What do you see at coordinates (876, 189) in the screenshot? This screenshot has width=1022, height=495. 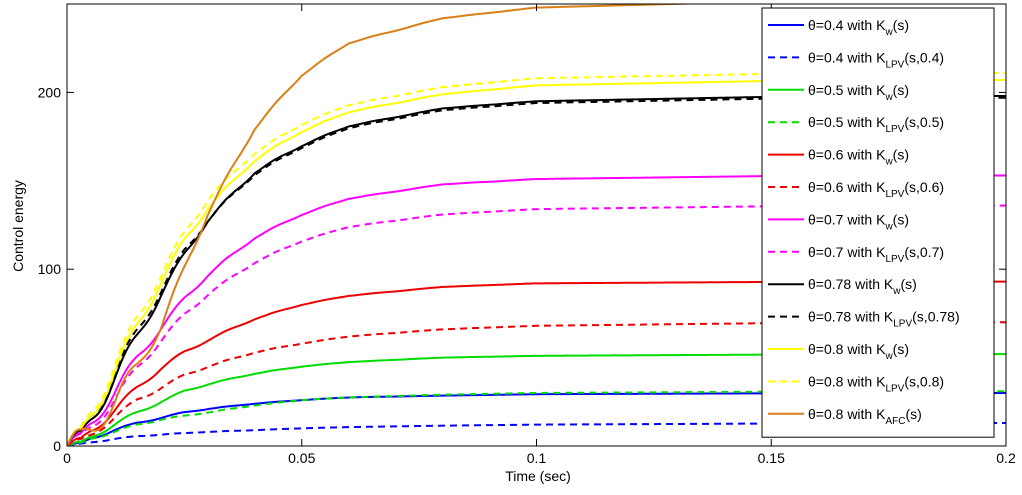 I see `legend-label-6: θ=0.6 with KLPV(s,0.6)` at bounding box center [876, 189].